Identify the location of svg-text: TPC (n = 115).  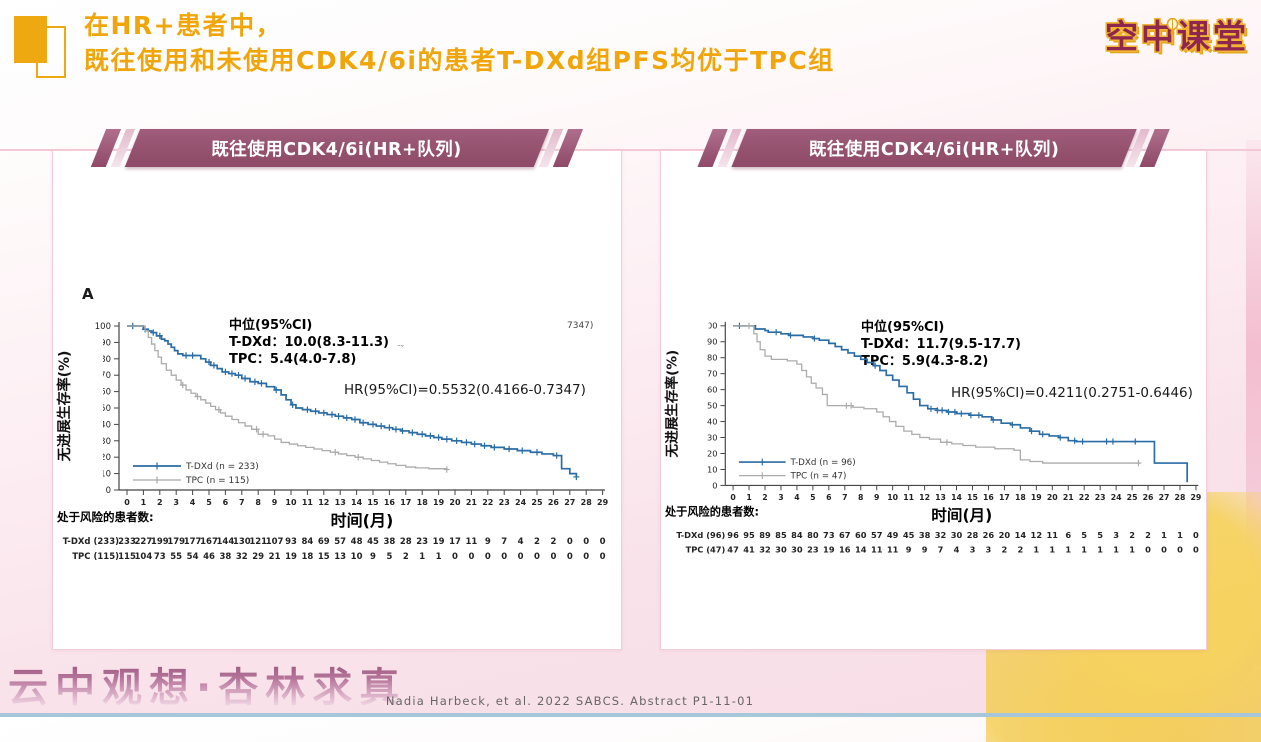
(217, 481).